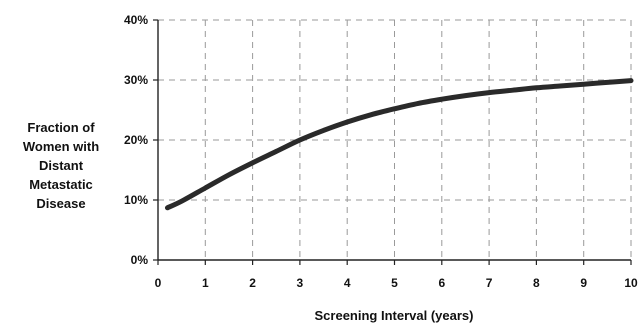 The height and width of the screenshot is (326, 642). What do you see at coordinates (205, 283) in the screenshot?
I see `x-tick-label: 1` at bounding box center [205, 283].